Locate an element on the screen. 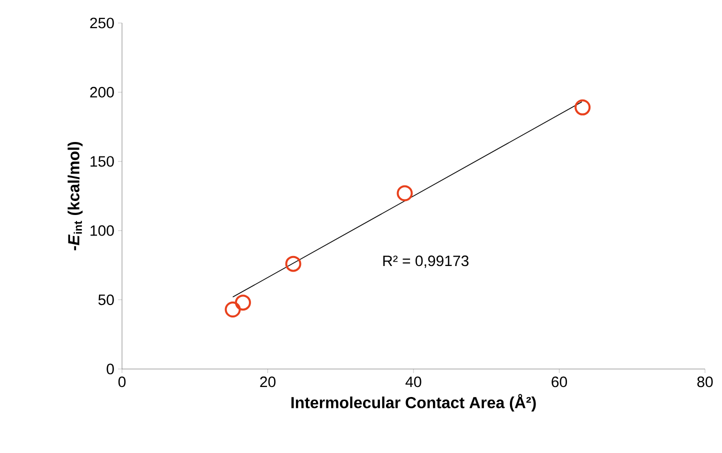 This screenshot has height=453, width=722. y-tick-label: 200 is located at coordinates (102, 92).